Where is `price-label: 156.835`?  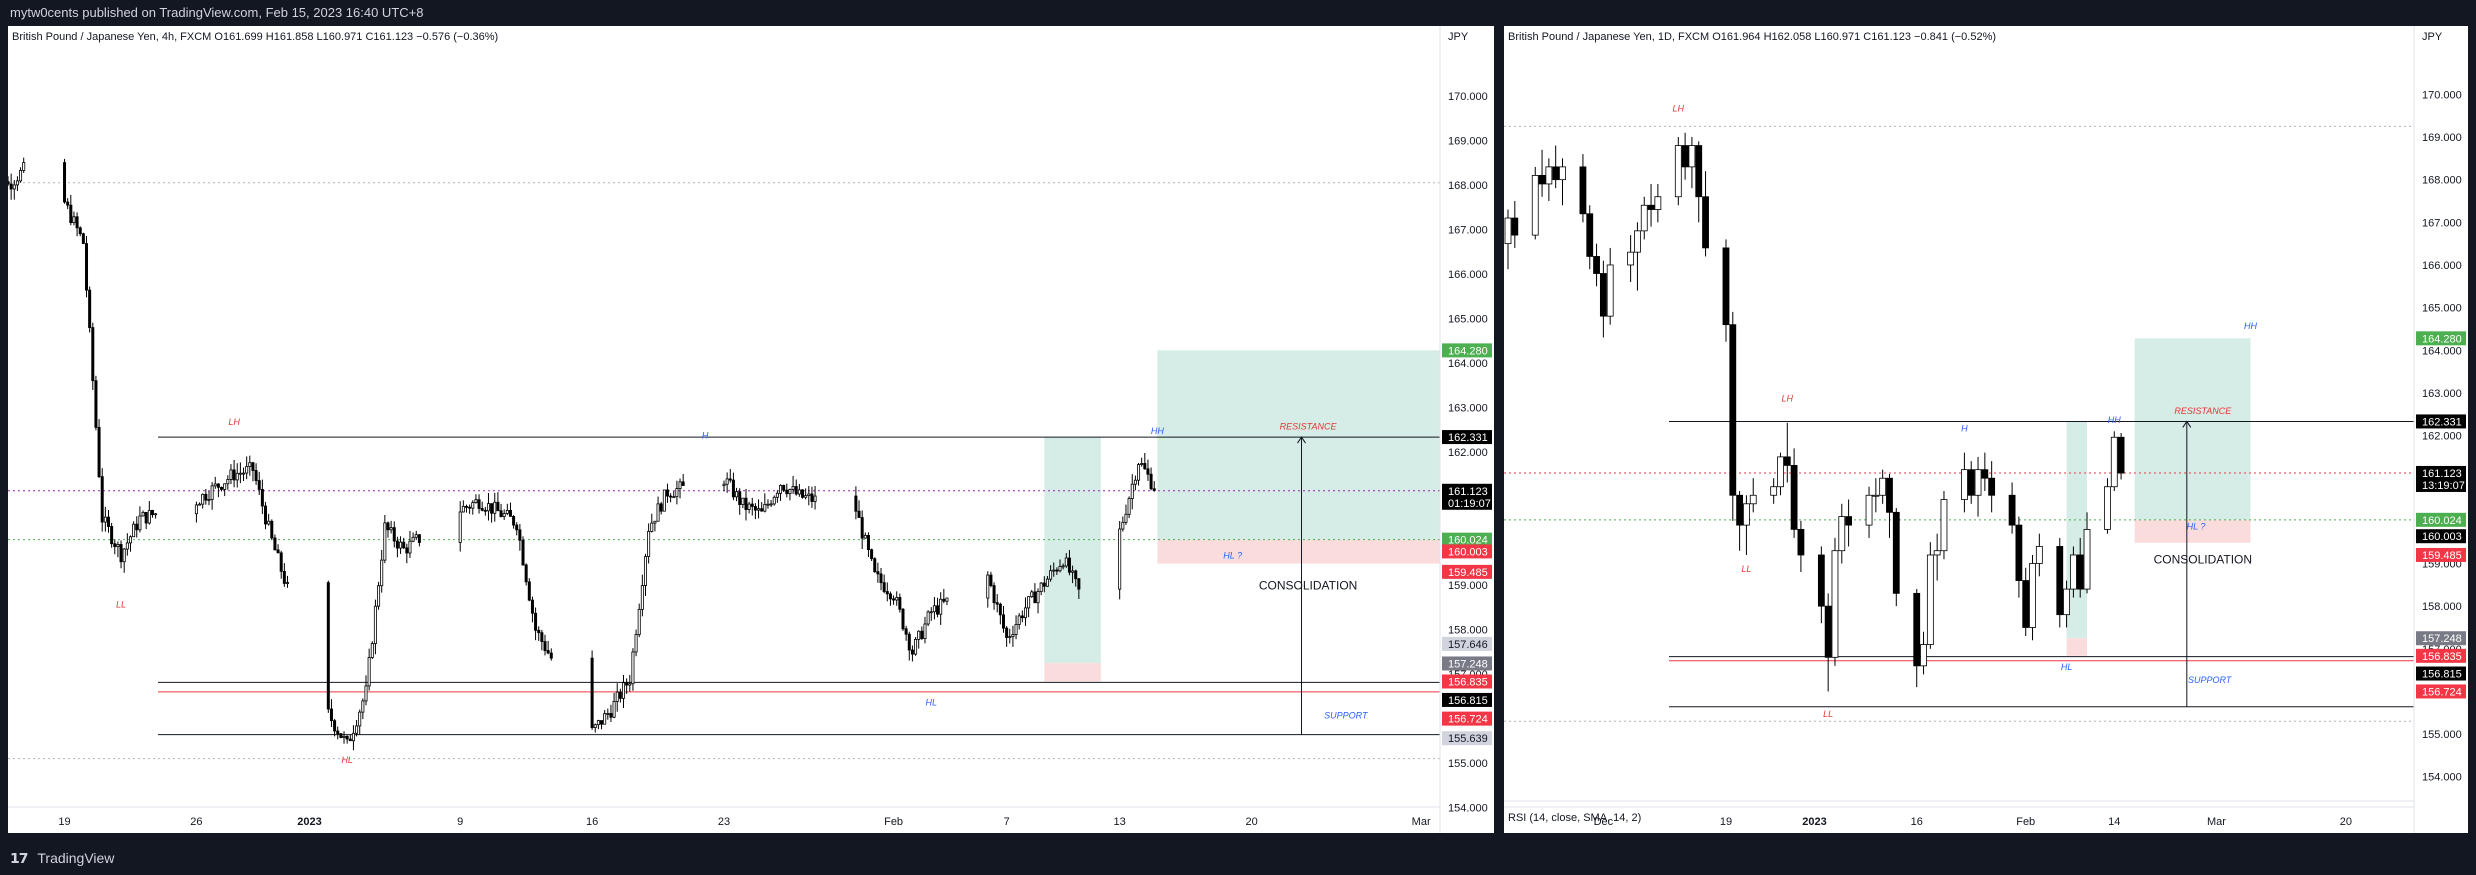 price-label: 156.835 is located at coordinates (1468, 682).